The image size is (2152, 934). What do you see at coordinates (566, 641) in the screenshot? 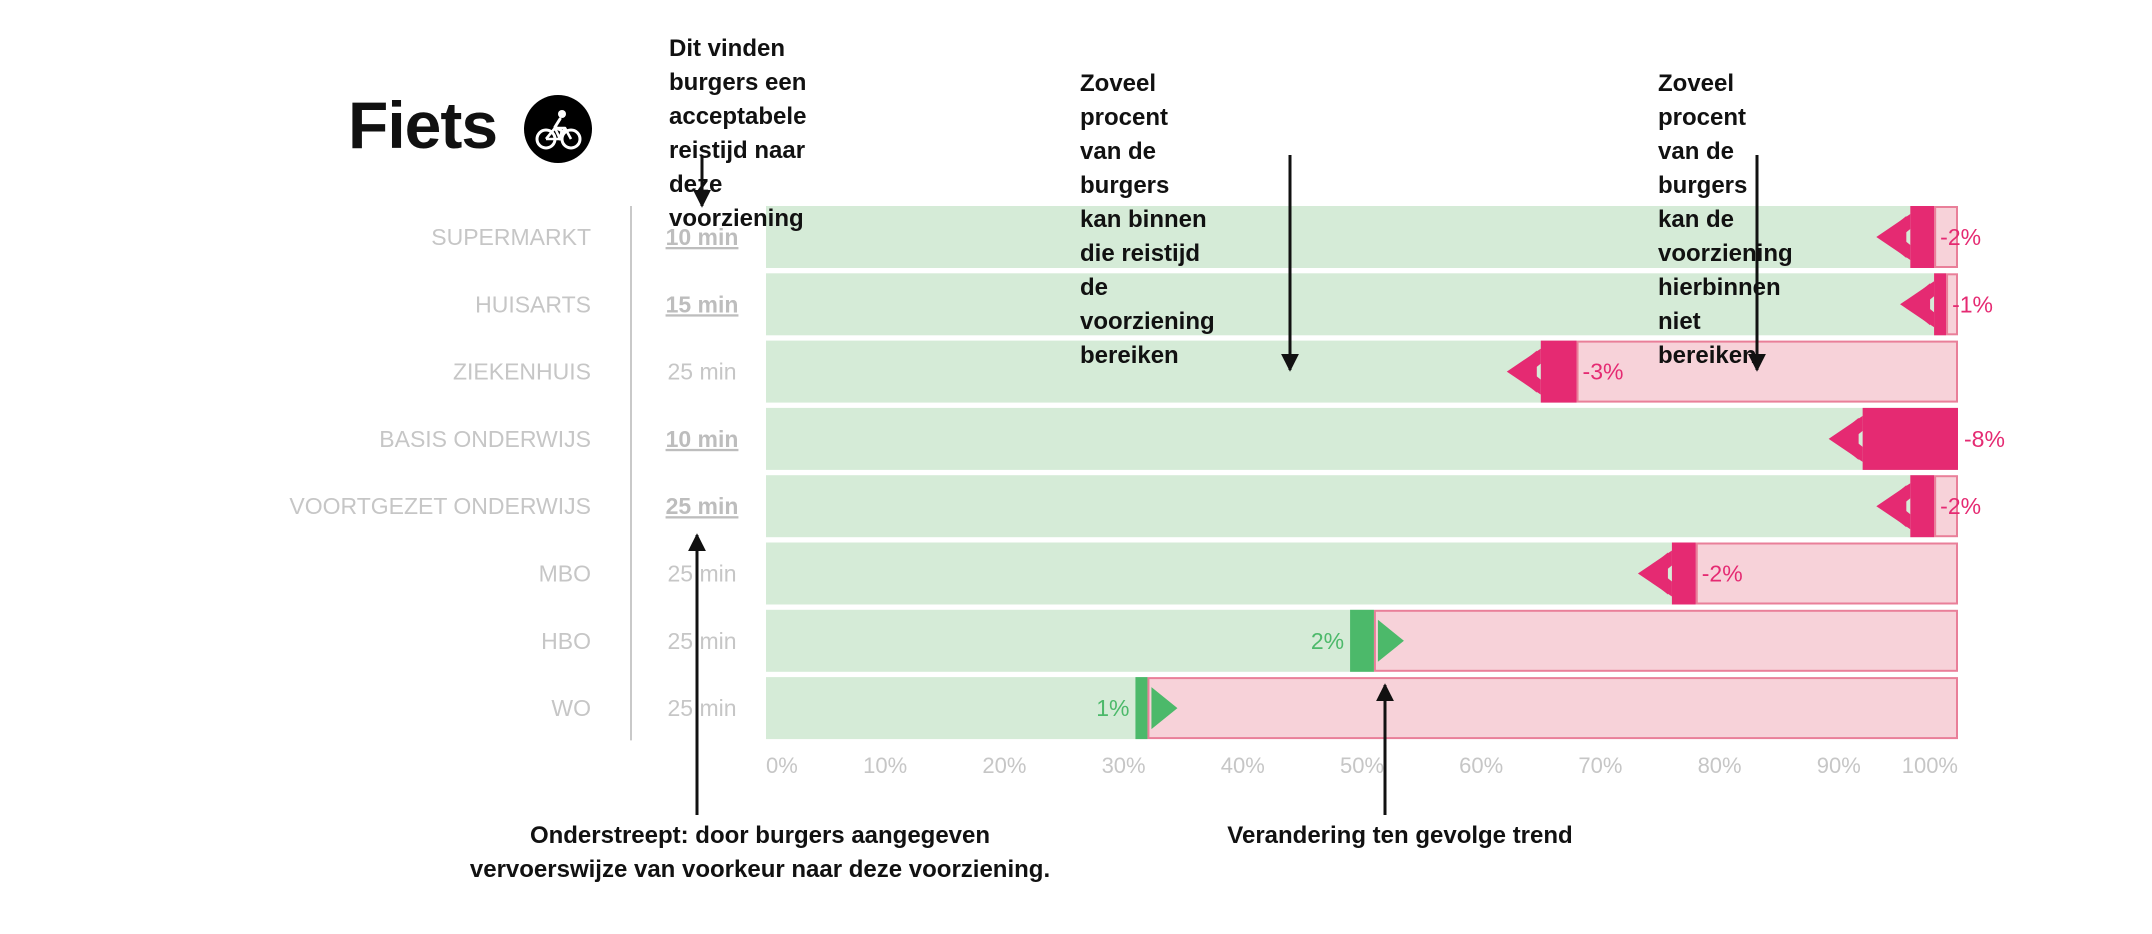
I see `category-label: HBO` at bounding box center [566, 641].